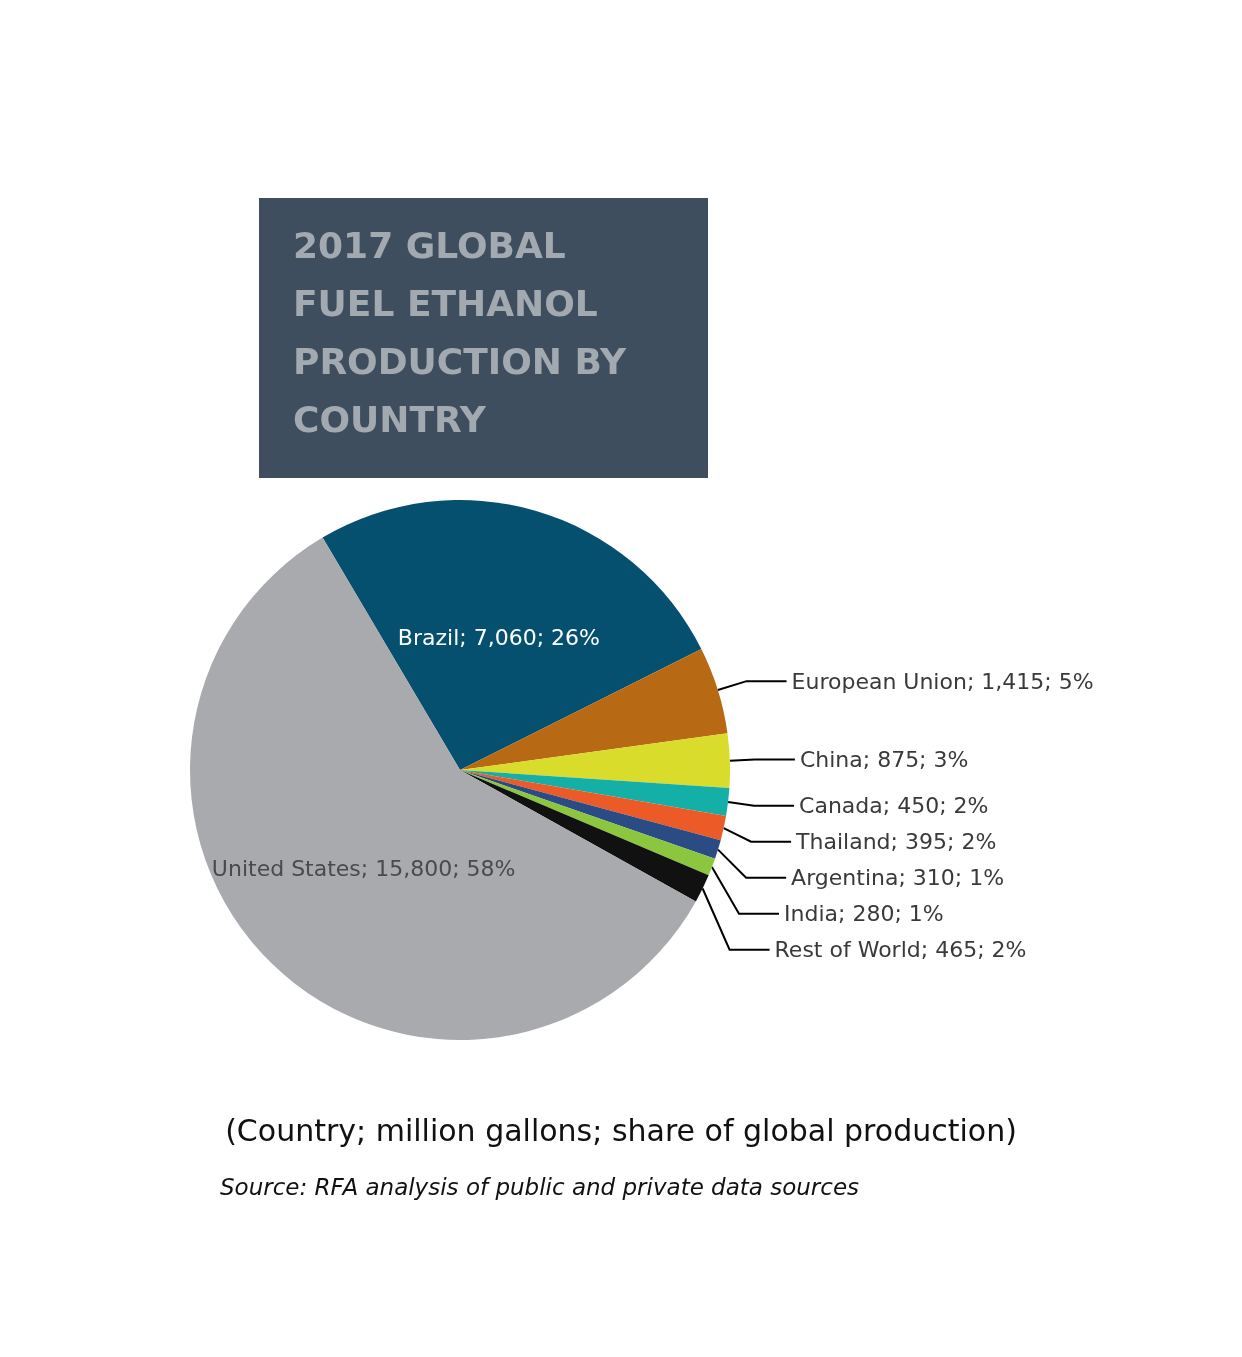  Describe the element at coordinates (498, 638) in the screenshot. I see `slice-label: Brazil; 7,060; 26%` at that location.